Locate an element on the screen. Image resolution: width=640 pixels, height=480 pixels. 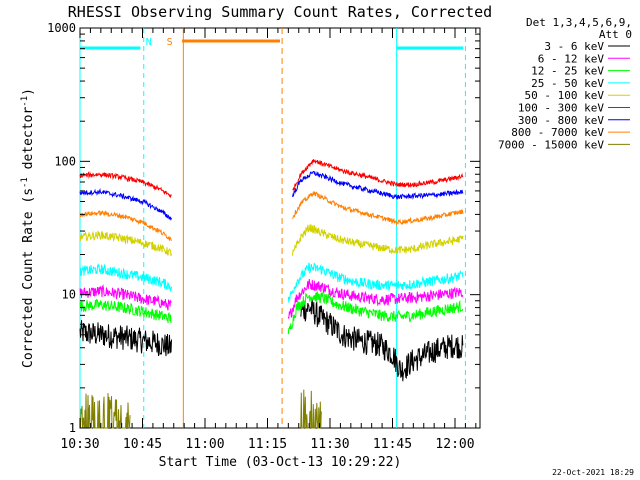
legend-subtitle: Att 0 is located at coordinates (615, 34).